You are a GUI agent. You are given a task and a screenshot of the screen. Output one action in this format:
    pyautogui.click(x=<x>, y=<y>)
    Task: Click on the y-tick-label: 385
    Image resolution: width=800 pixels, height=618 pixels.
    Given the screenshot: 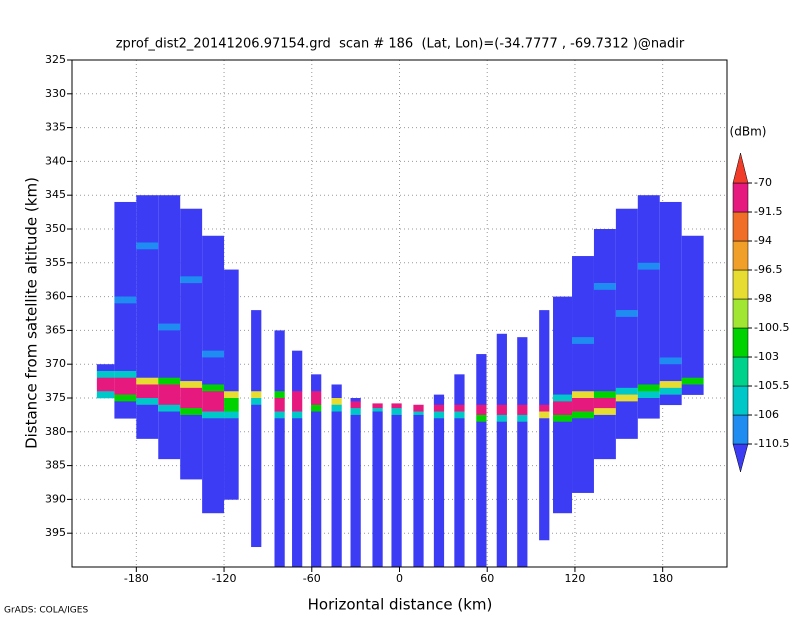 What is the action you would take?
    pyautogui.click(x=55, y=465)
    